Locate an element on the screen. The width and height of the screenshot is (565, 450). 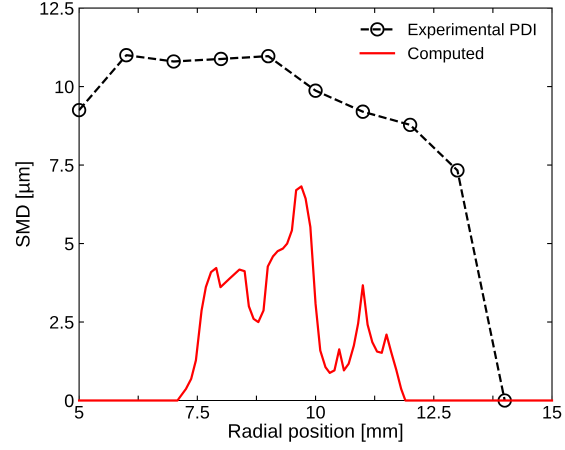
y-tick-label: 2.5 is located at coordinates (62, 322).